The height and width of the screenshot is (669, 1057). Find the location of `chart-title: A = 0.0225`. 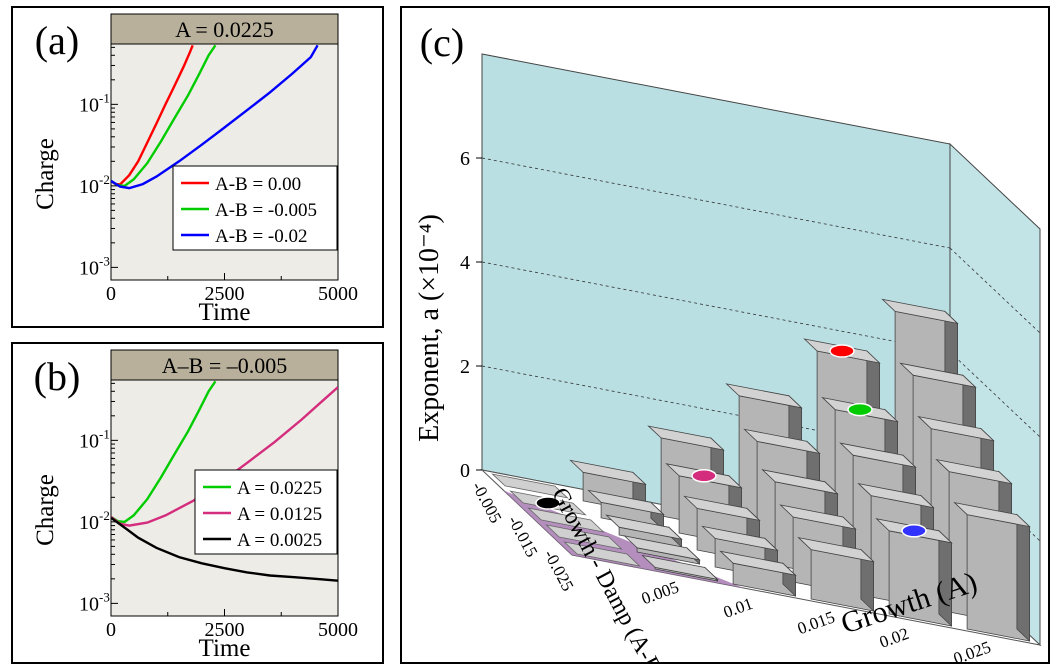

chart-title: A = 0.0225 is located at coordinates (224, 29).